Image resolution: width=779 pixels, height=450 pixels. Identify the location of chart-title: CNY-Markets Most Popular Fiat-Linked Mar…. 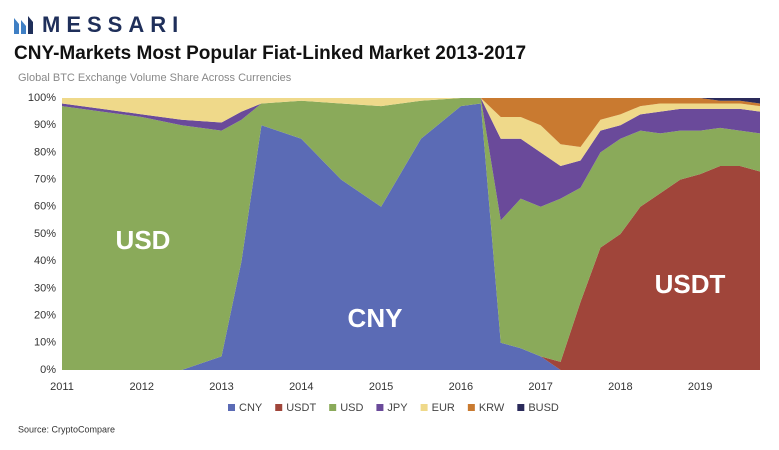
(270, 53).